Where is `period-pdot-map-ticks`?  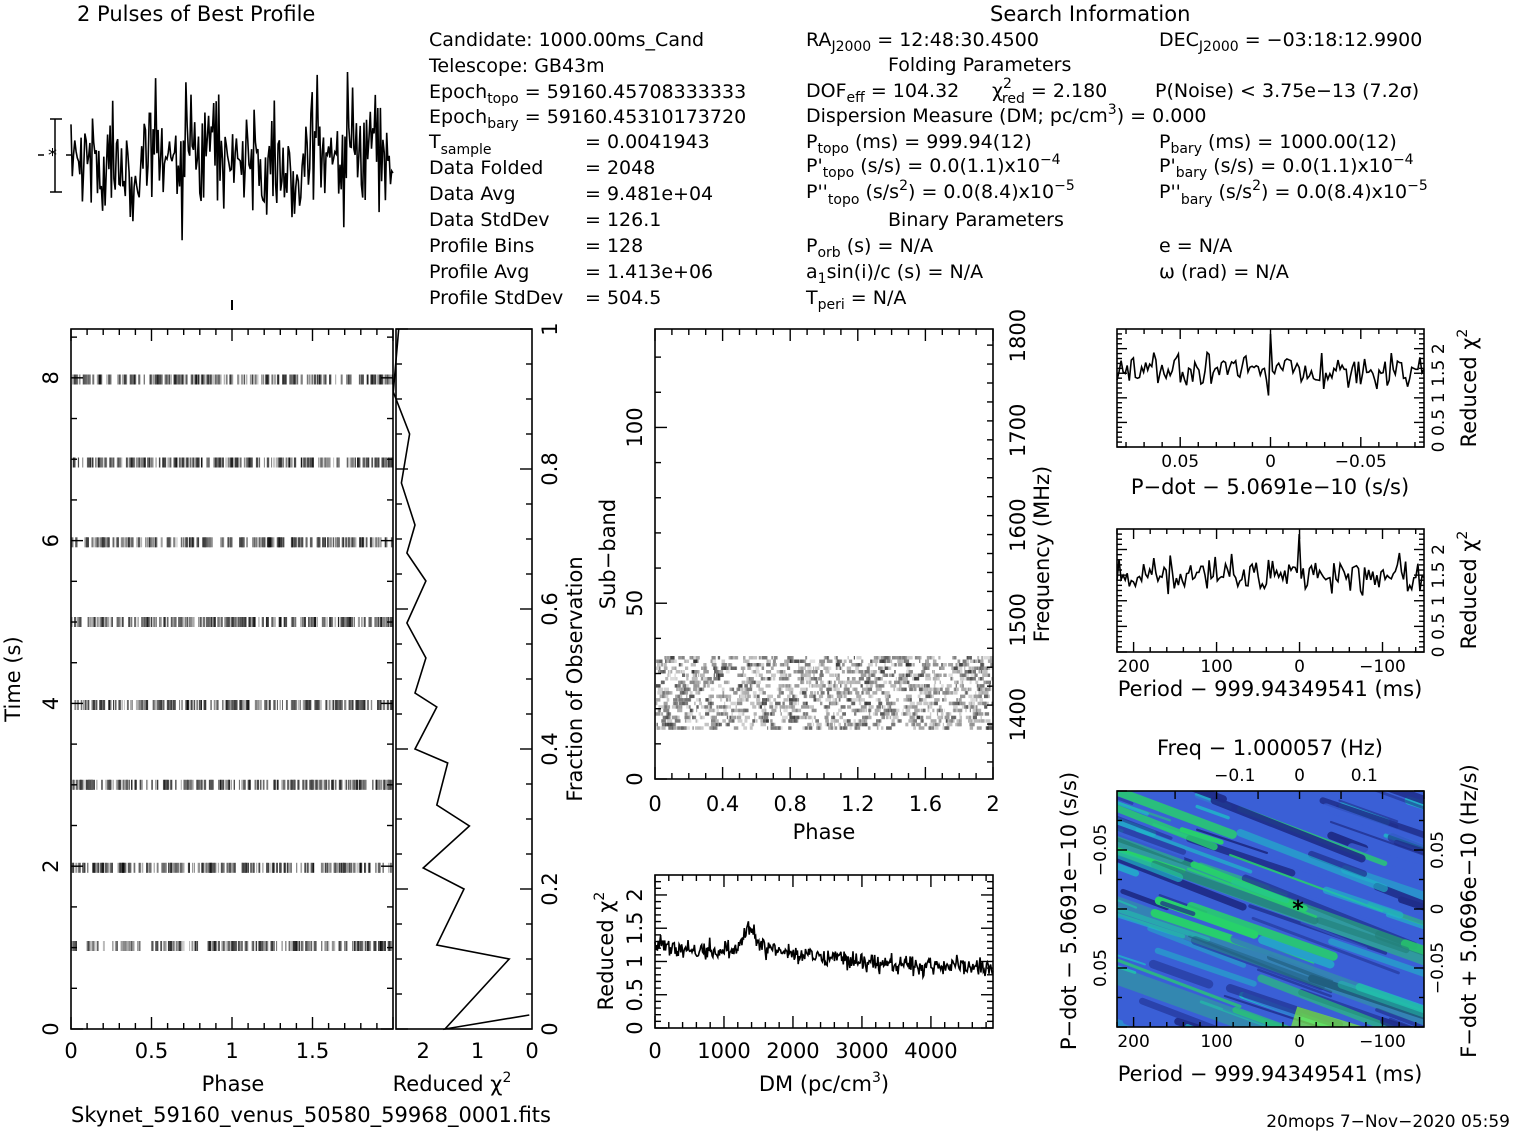 period-pdot-map-ticks is located at coordinates (1270, 909).